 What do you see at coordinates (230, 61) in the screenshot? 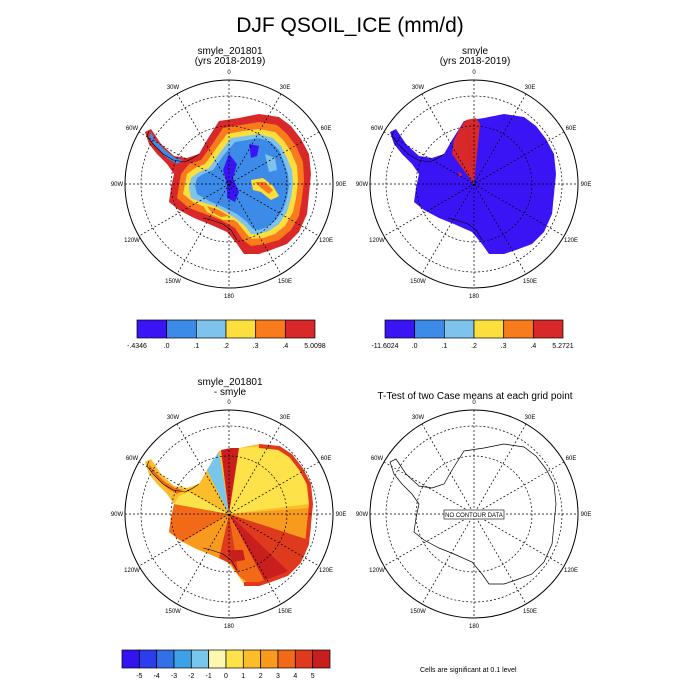
I see `panel-case-title-line2: (yrs 2018-2019)` at bounding box center [230, 61].